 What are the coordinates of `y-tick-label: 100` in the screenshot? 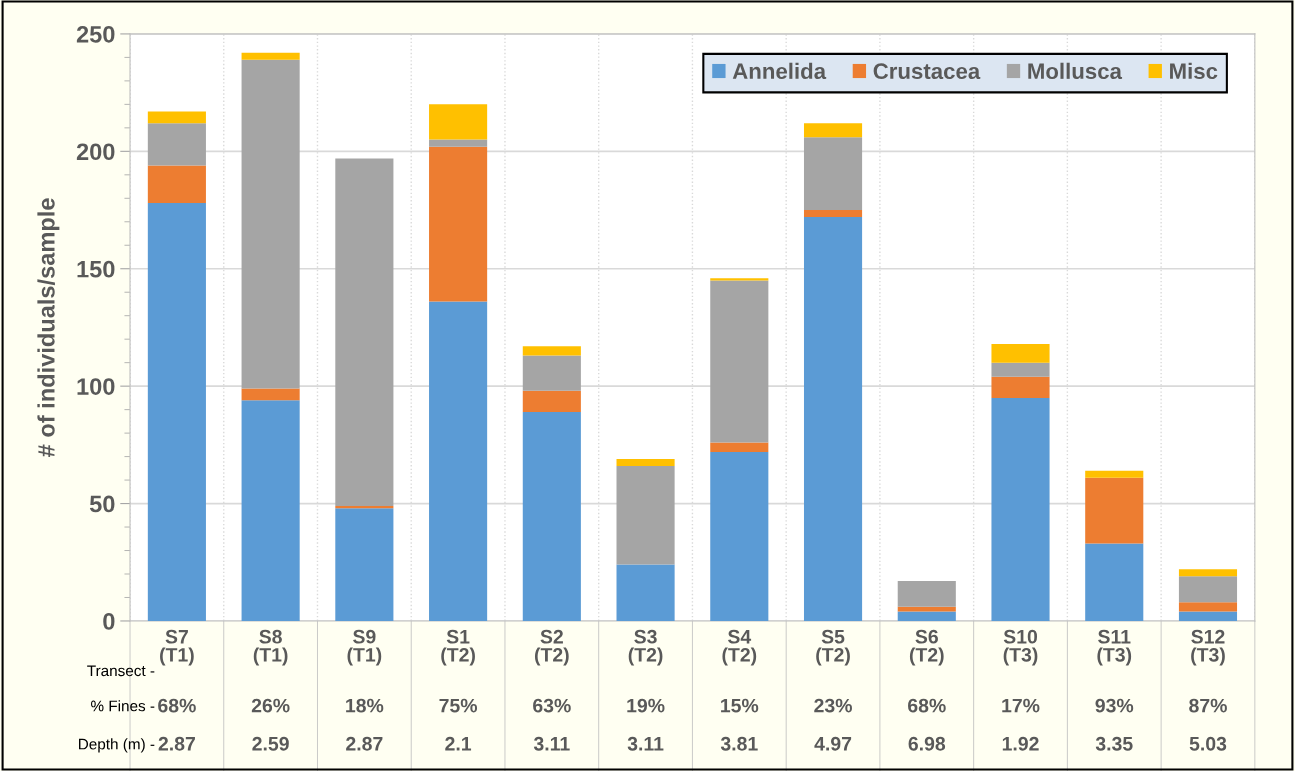 It's located at (96, 386).